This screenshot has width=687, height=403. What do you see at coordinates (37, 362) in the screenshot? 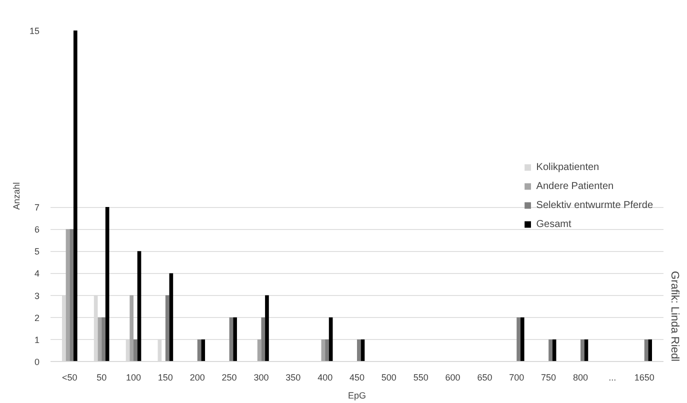
I see `y-tick-label: 0` at bounding box center [37, 362].